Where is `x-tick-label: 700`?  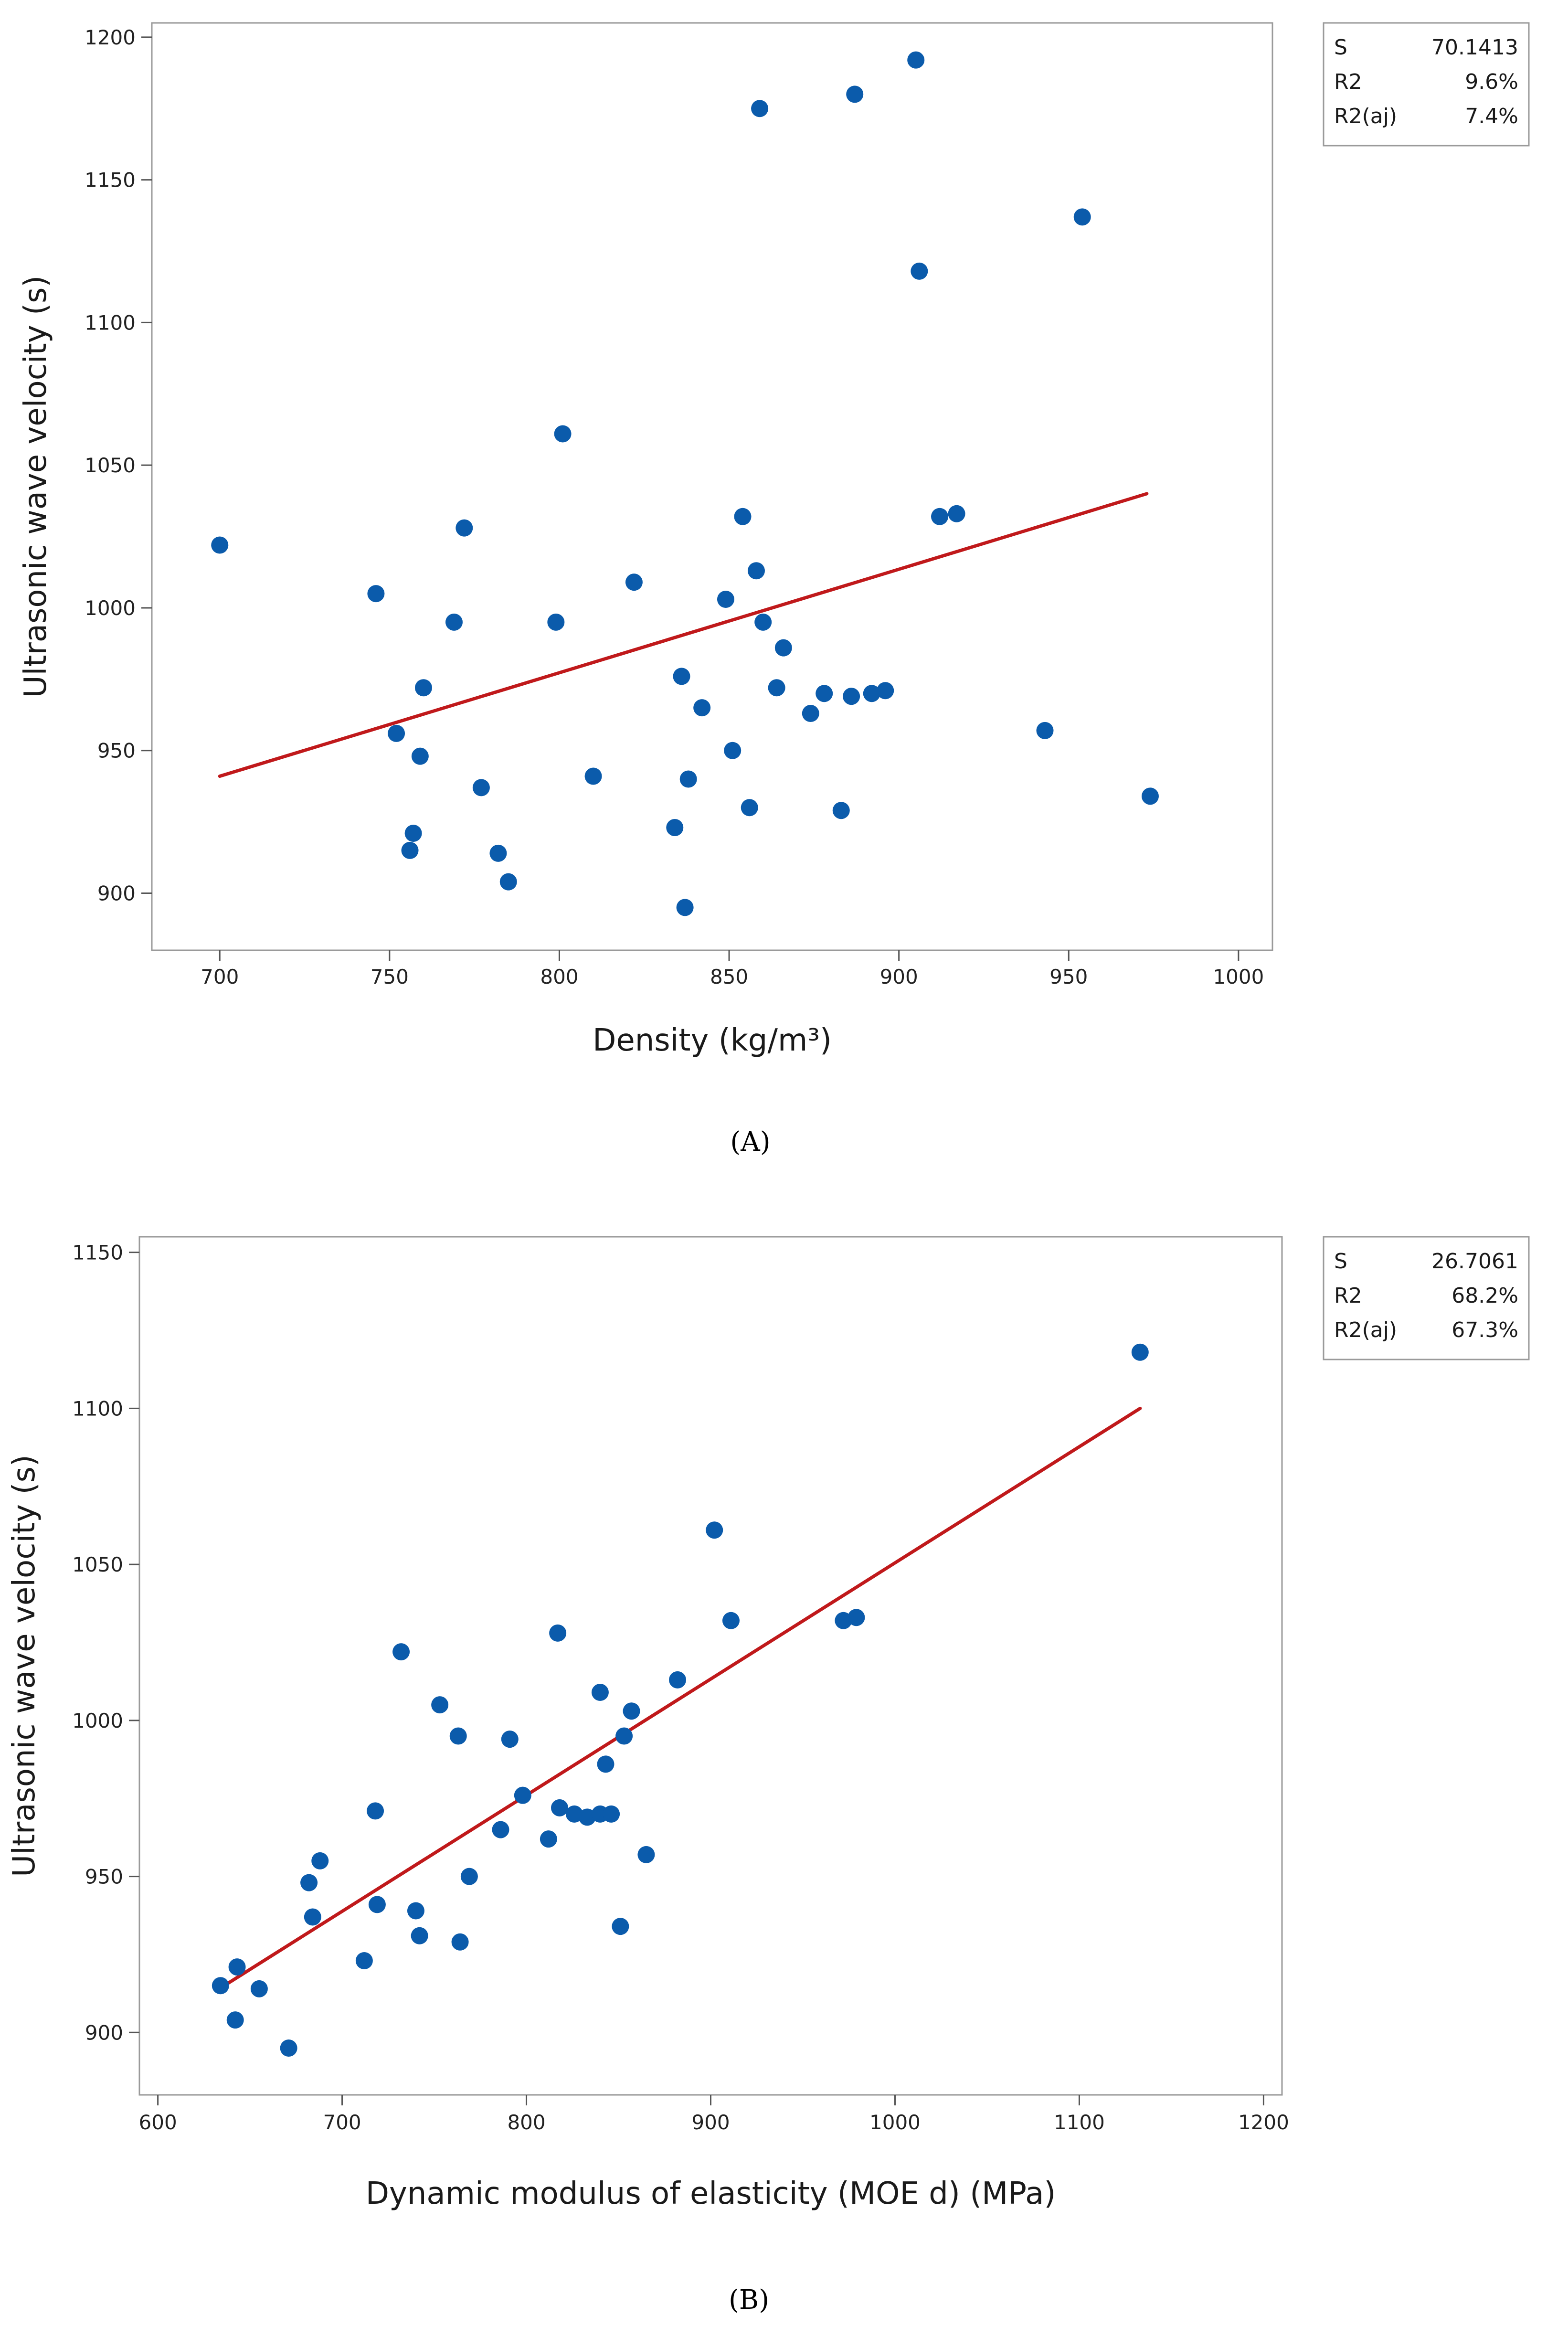
x-tick-label: 700 is located at coordinates (220, 976).